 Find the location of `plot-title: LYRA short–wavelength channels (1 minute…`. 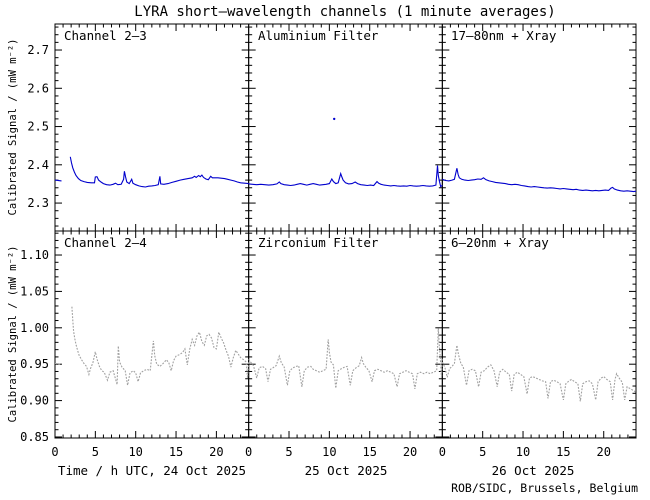

plot-title: LYRA short–wavelength channels (1 minute… is located at coordinates (344, 12).